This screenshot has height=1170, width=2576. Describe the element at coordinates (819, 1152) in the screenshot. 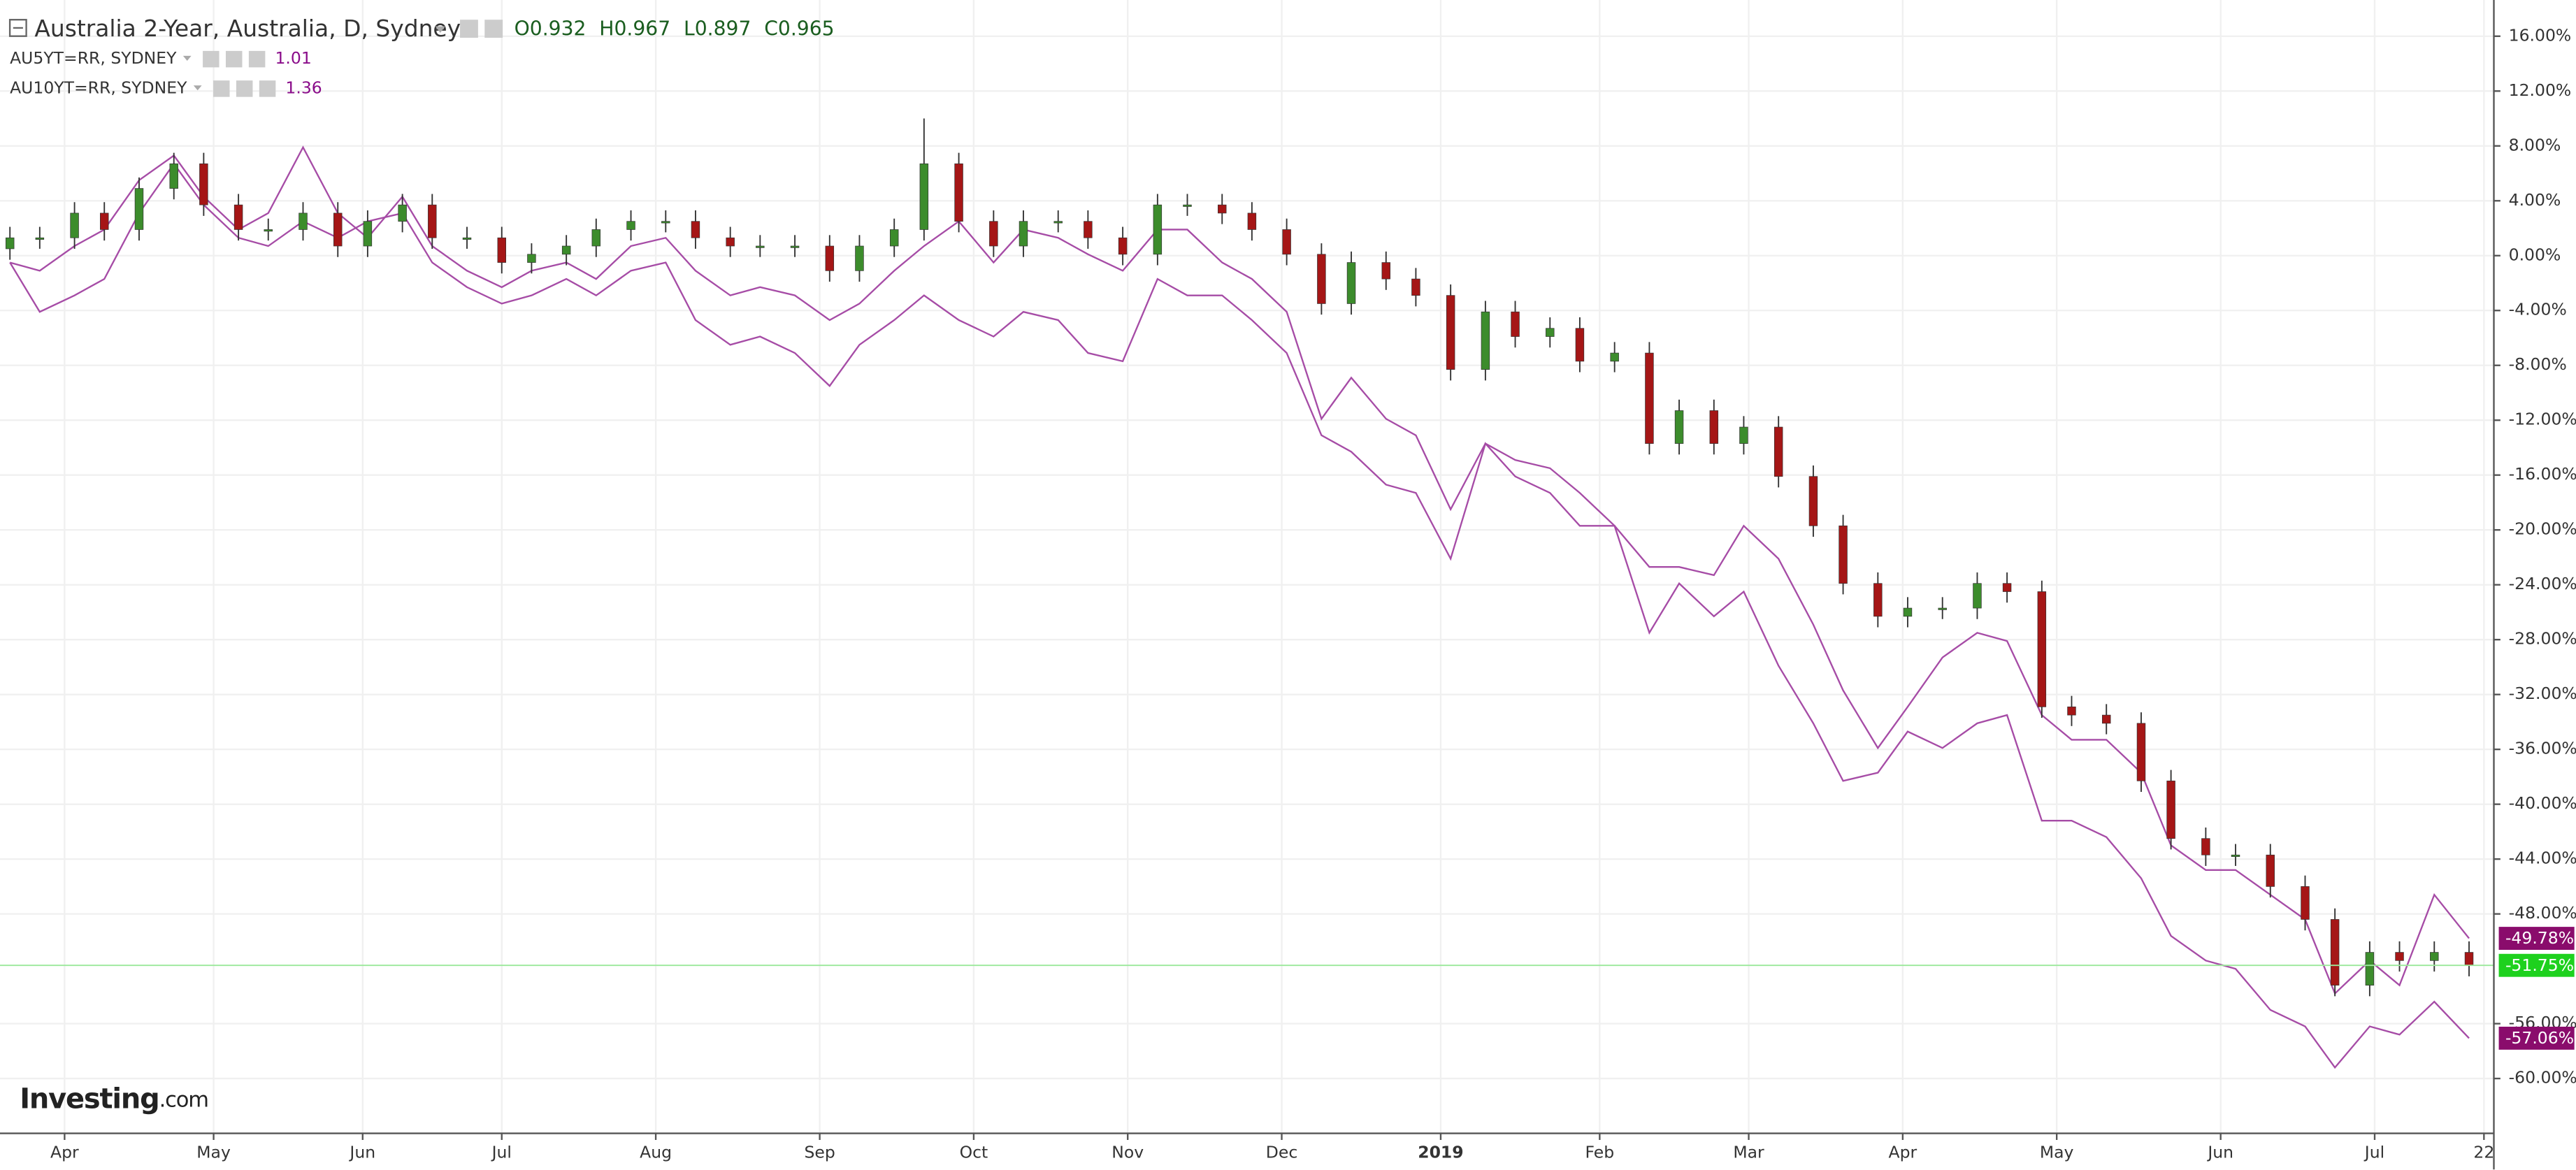

I see `x-tick-label: Sep` at that location.